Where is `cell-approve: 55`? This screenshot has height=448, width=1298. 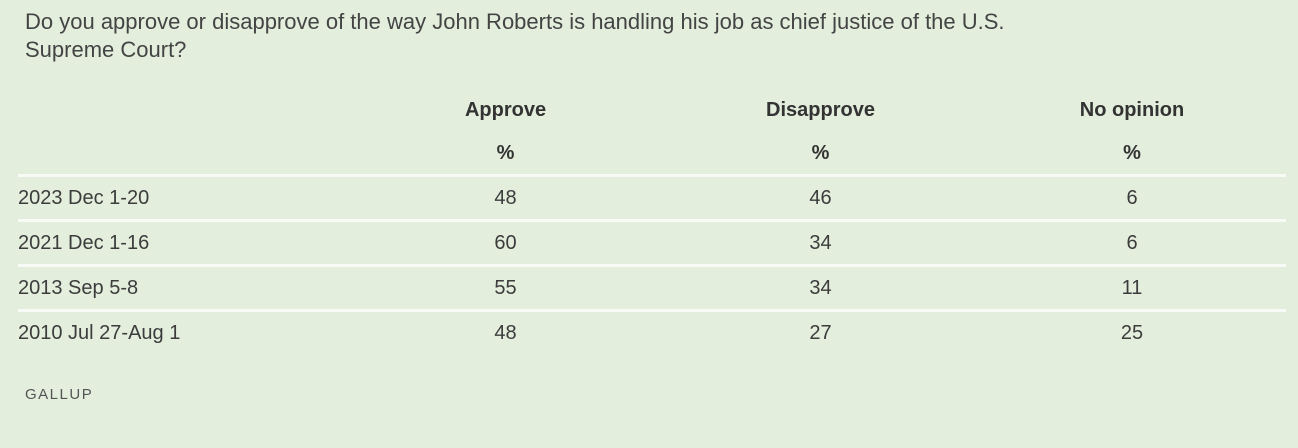
cell-approve: 55 is located at coordinates (505, 287).